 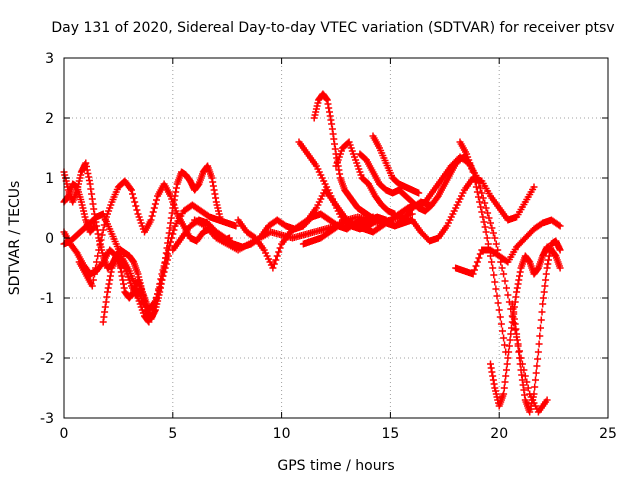 I want to click on x-tick-label: 15, so click(x=390, y=434).